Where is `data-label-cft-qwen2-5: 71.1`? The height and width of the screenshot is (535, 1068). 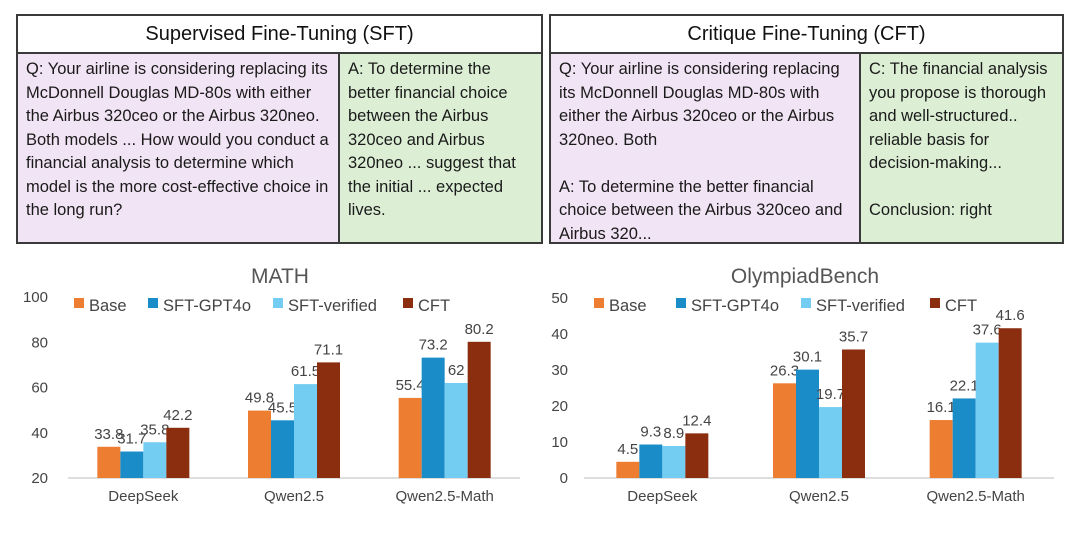 data-label-cft-qwen2-5: 71.1 is located at coordinates (328, 349).